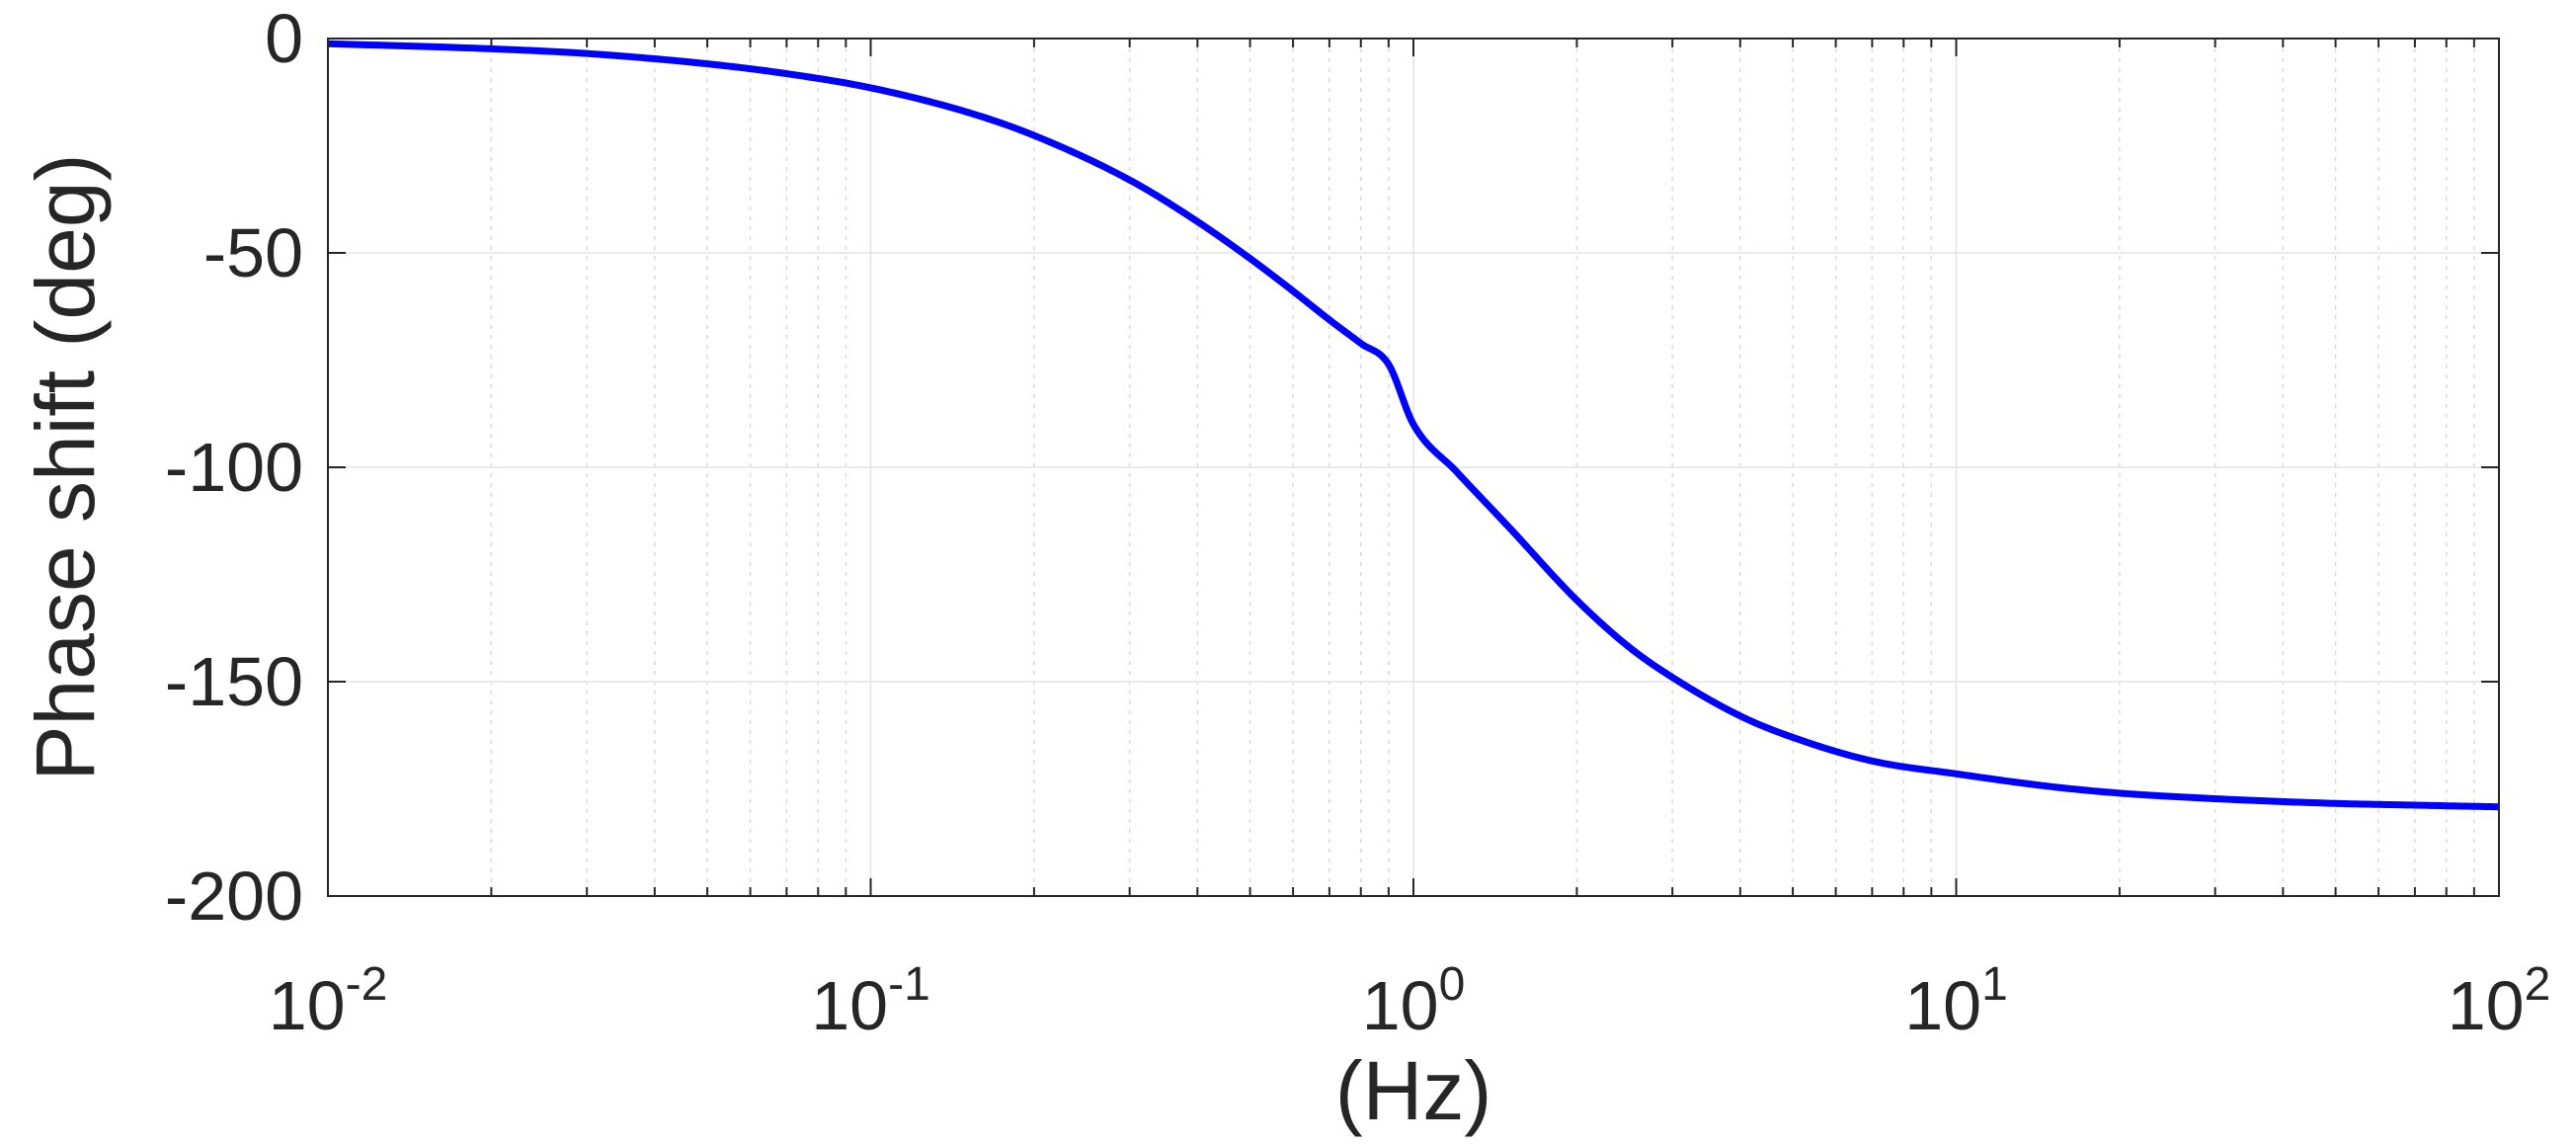 Image resolution: width=2576 pixels, height=1145 pixels. I want to click on y-tick-labels: 0 -50 -100 -150 -200, so click(234, 467).